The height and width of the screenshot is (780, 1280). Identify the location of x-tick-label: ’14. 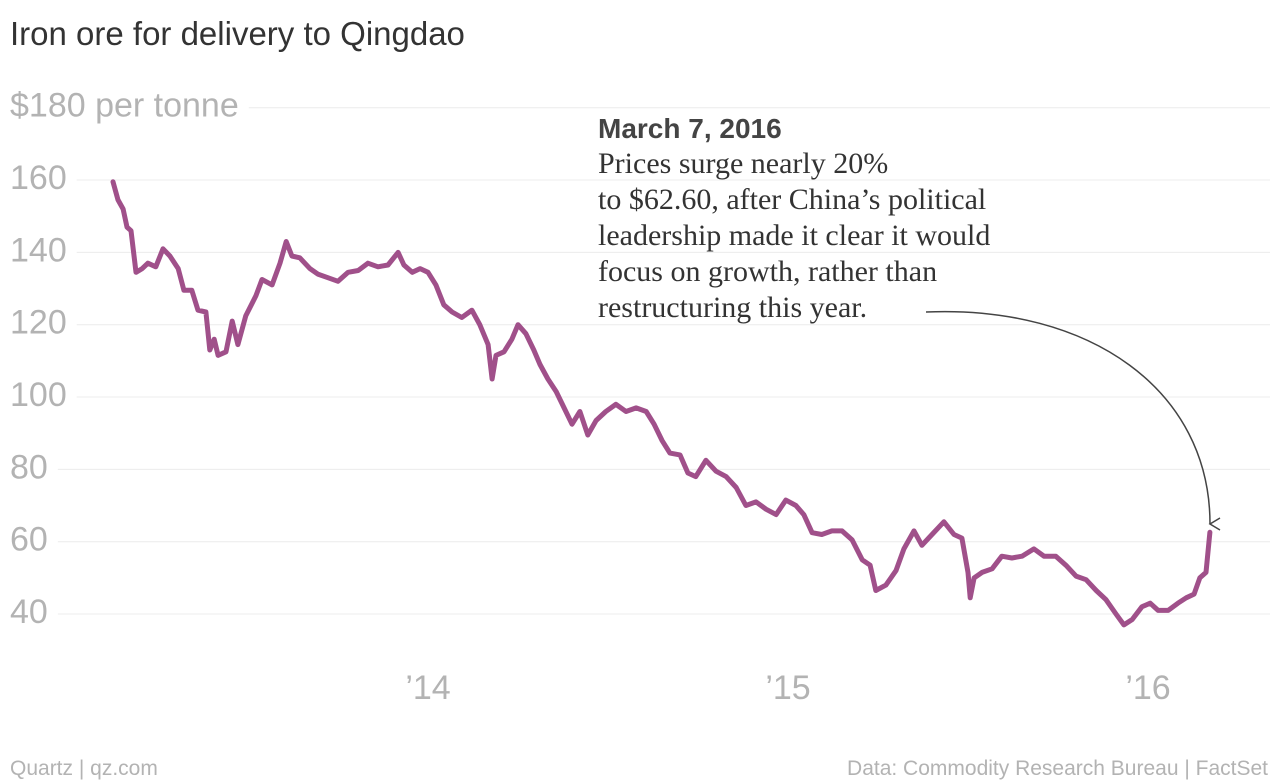
(427, 688).